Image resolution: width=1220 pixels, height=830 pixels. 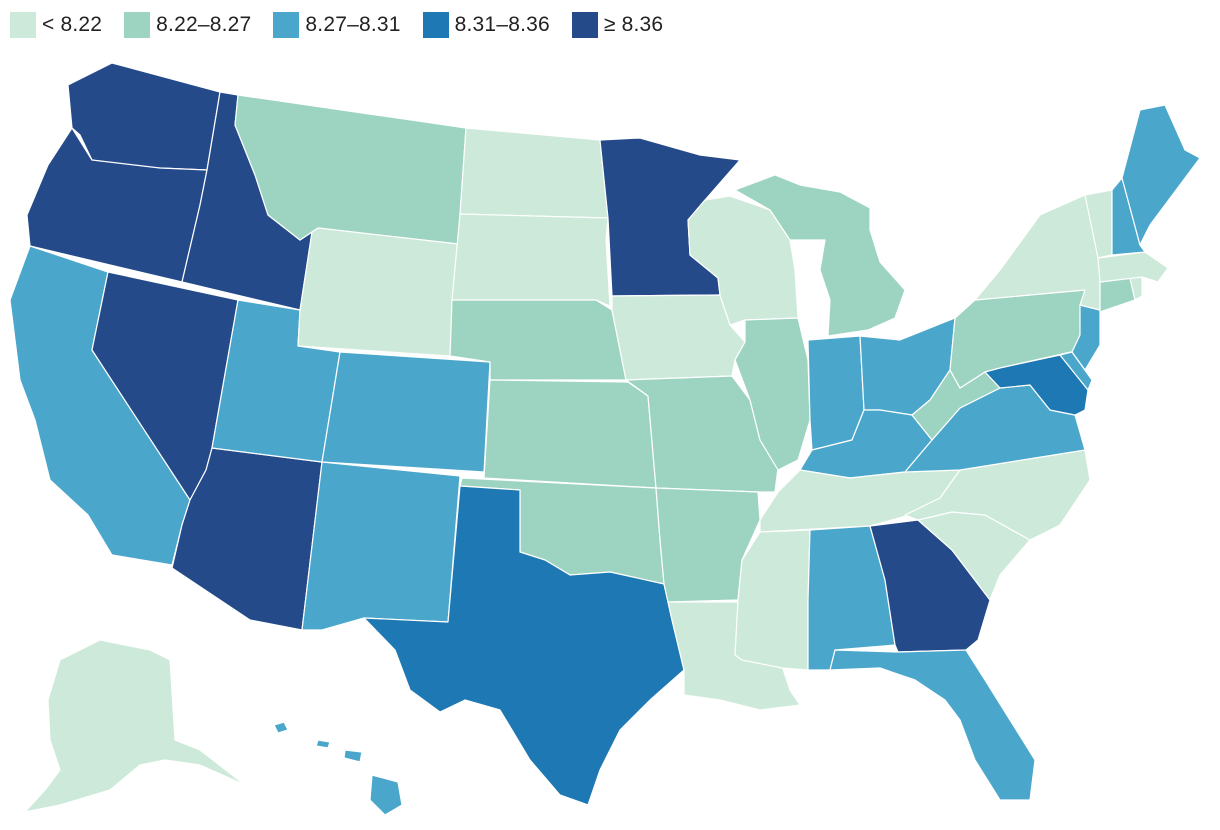 What do you see at coordinates (1076, 371) in the screenshot?
I see `state-de` at bounding box center [1076, 371].